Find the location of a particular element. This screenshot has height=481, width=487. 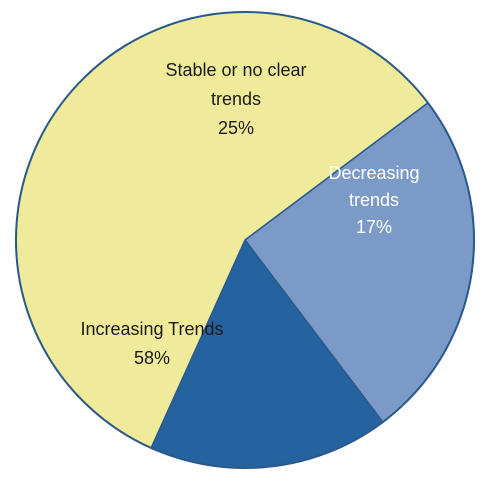

slice-label-0-line-1: trends is located at coordinates (236, 99).